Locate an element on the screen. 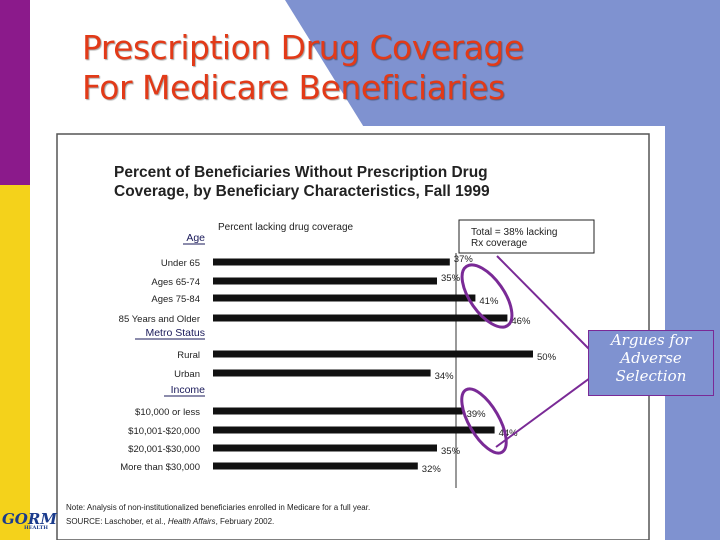 The image size is (720, 540). group-header: Age is located at coordinates (195, 238).